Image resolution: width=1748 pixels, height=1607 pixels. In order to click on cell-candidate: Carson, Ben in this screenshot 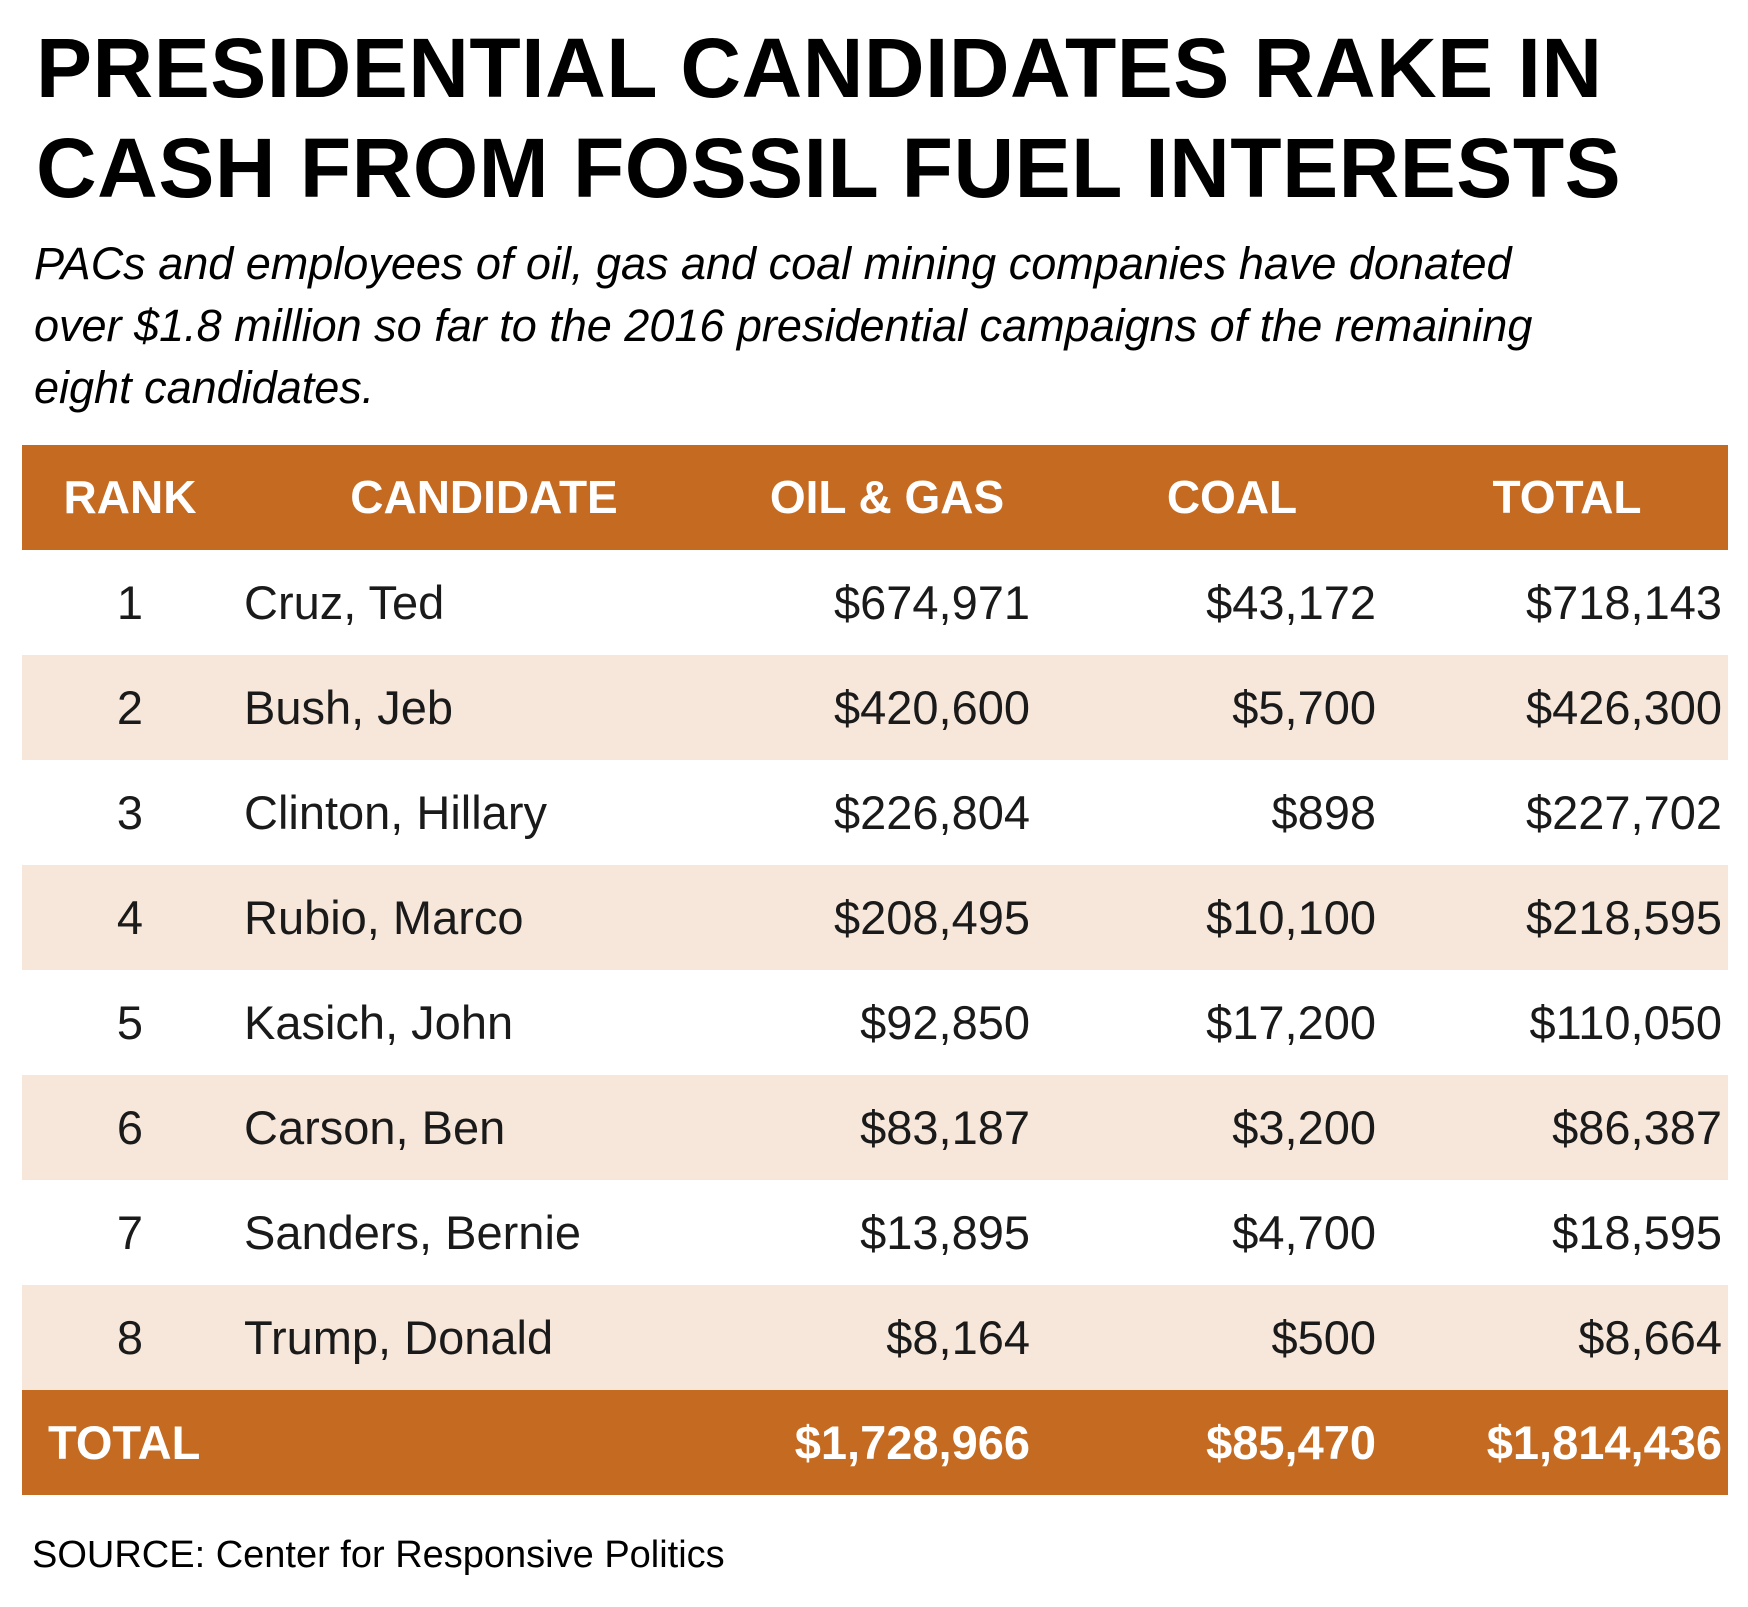, I will do `click(375, 1127)`.